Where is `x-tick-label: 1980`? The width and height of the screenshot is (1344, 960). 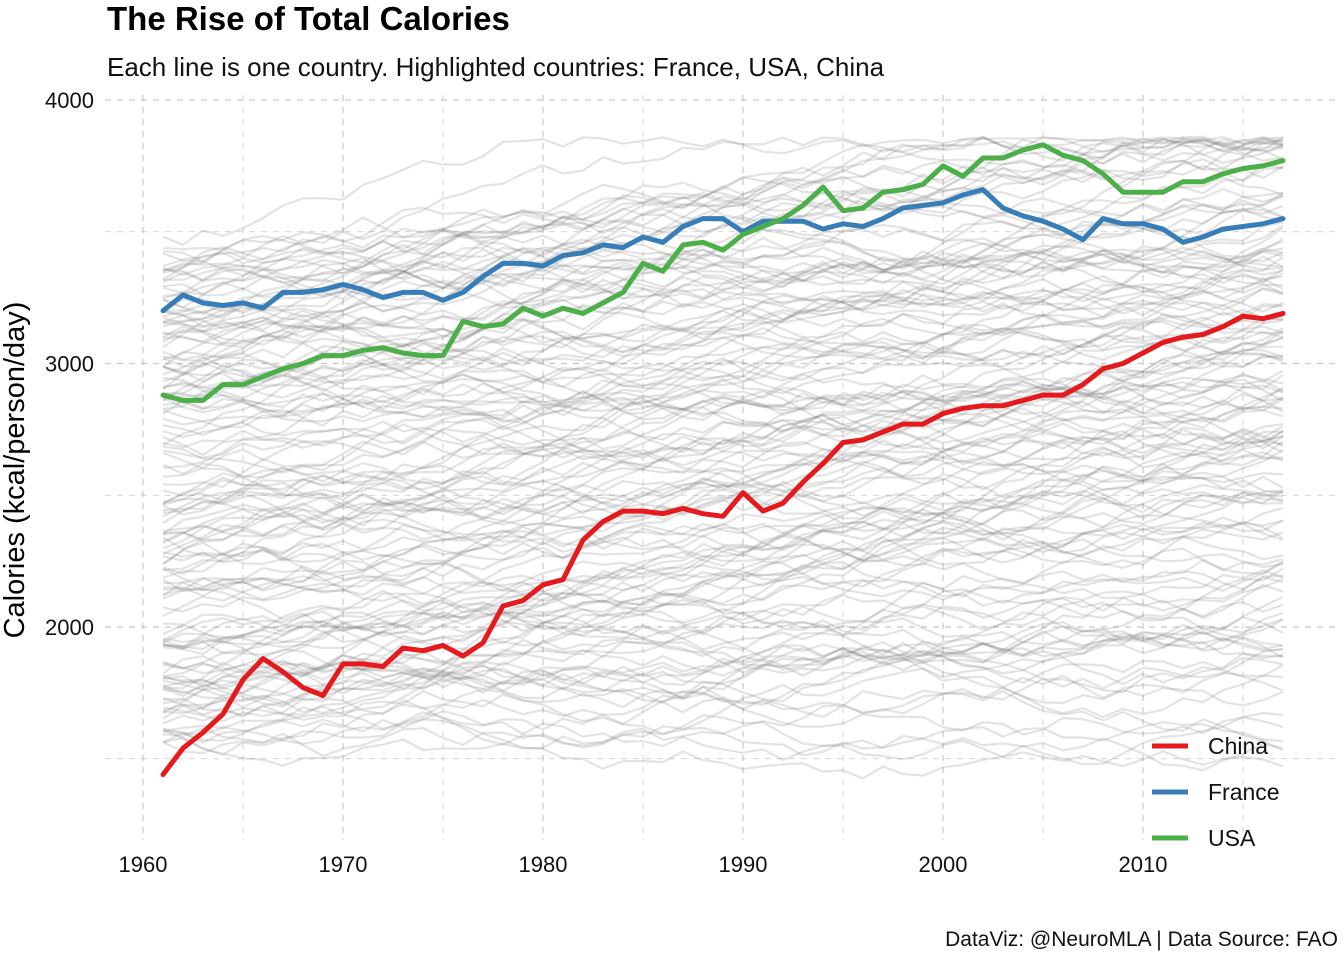 x-tick-label: 1980 is located at coordinates (543, 864).